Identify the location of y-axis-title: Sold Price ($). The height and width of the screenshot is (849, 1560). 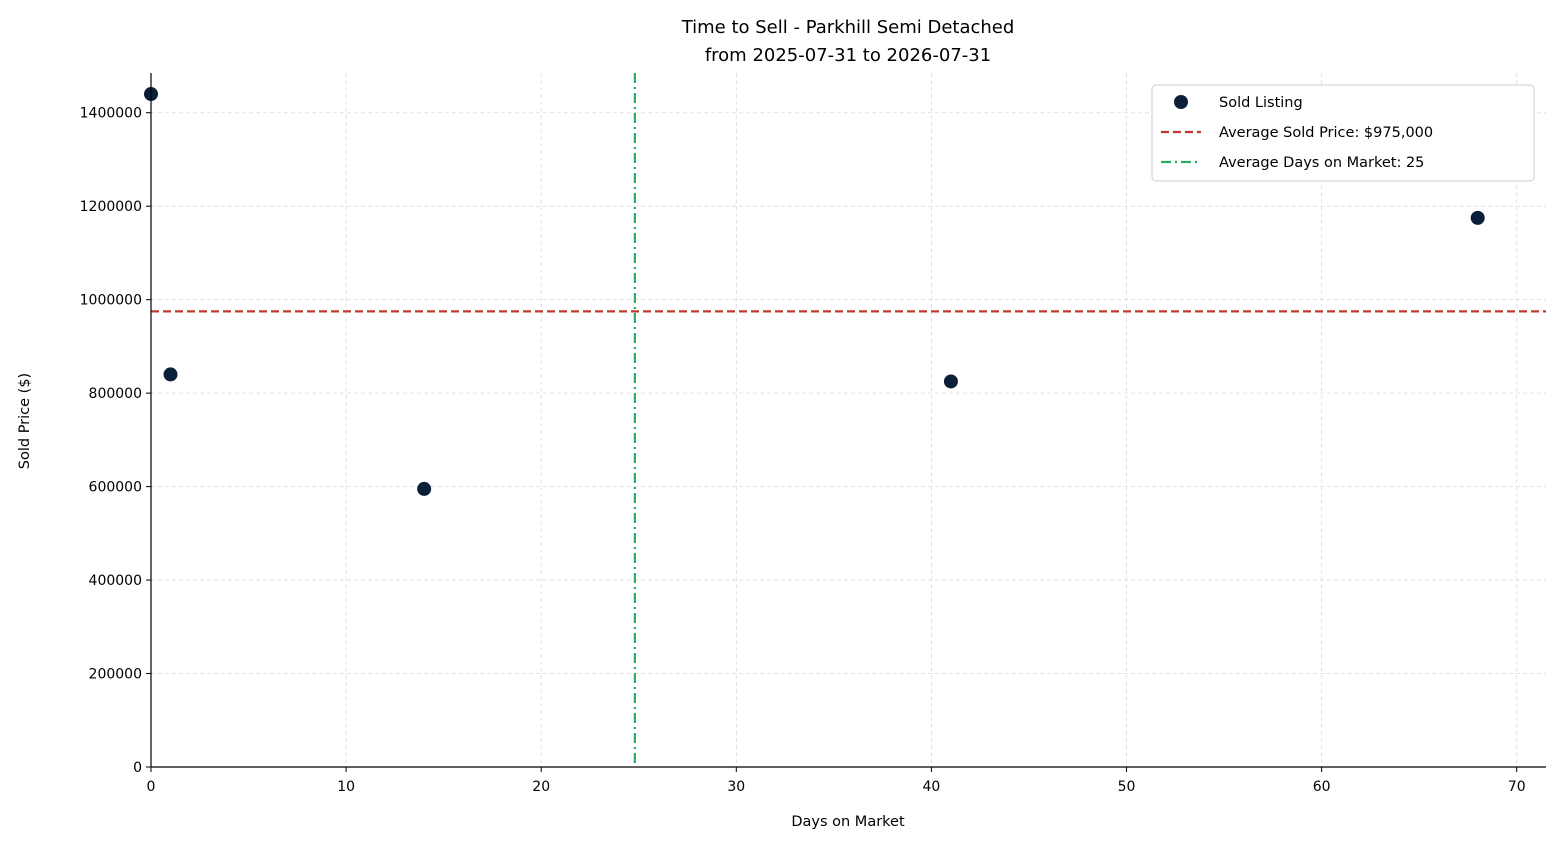
(25, 421).